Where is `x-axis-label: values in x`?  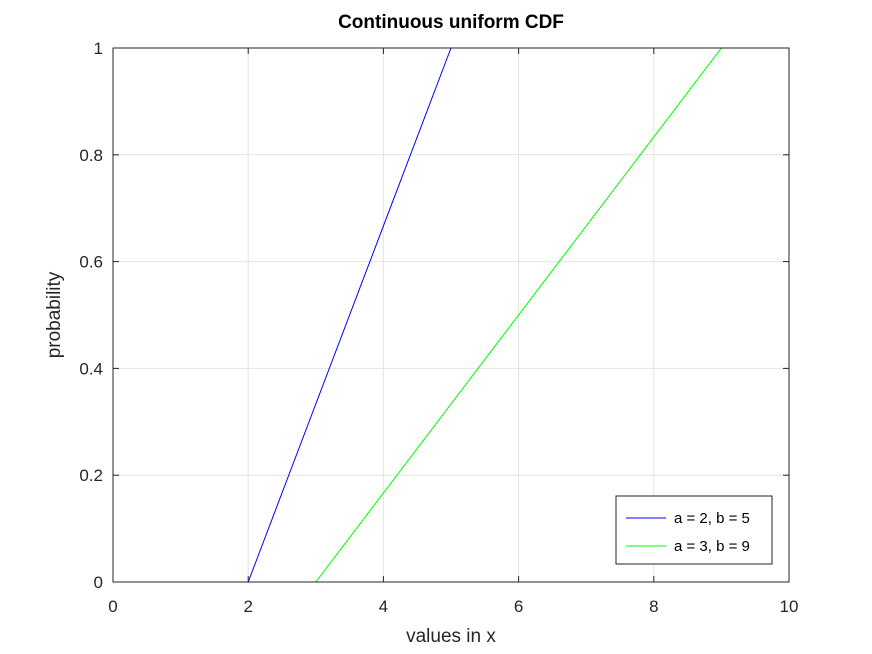 x-axis-label: values in x is located at coordinates (451, 636).